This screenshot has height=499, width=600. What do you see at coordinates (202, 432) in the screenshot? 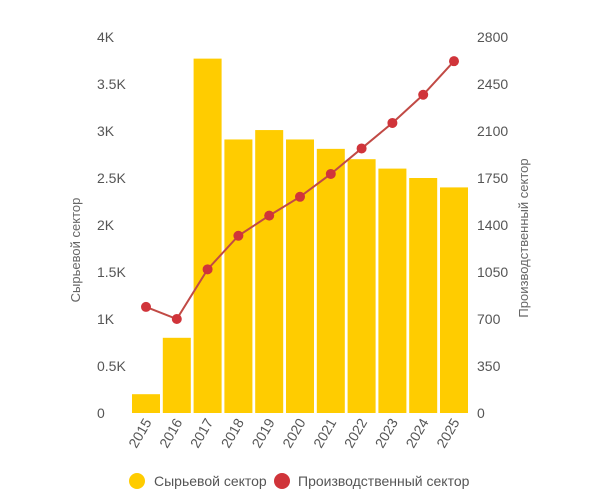
I see `x-tick-label: 2017` at bounding box center [202, 432].